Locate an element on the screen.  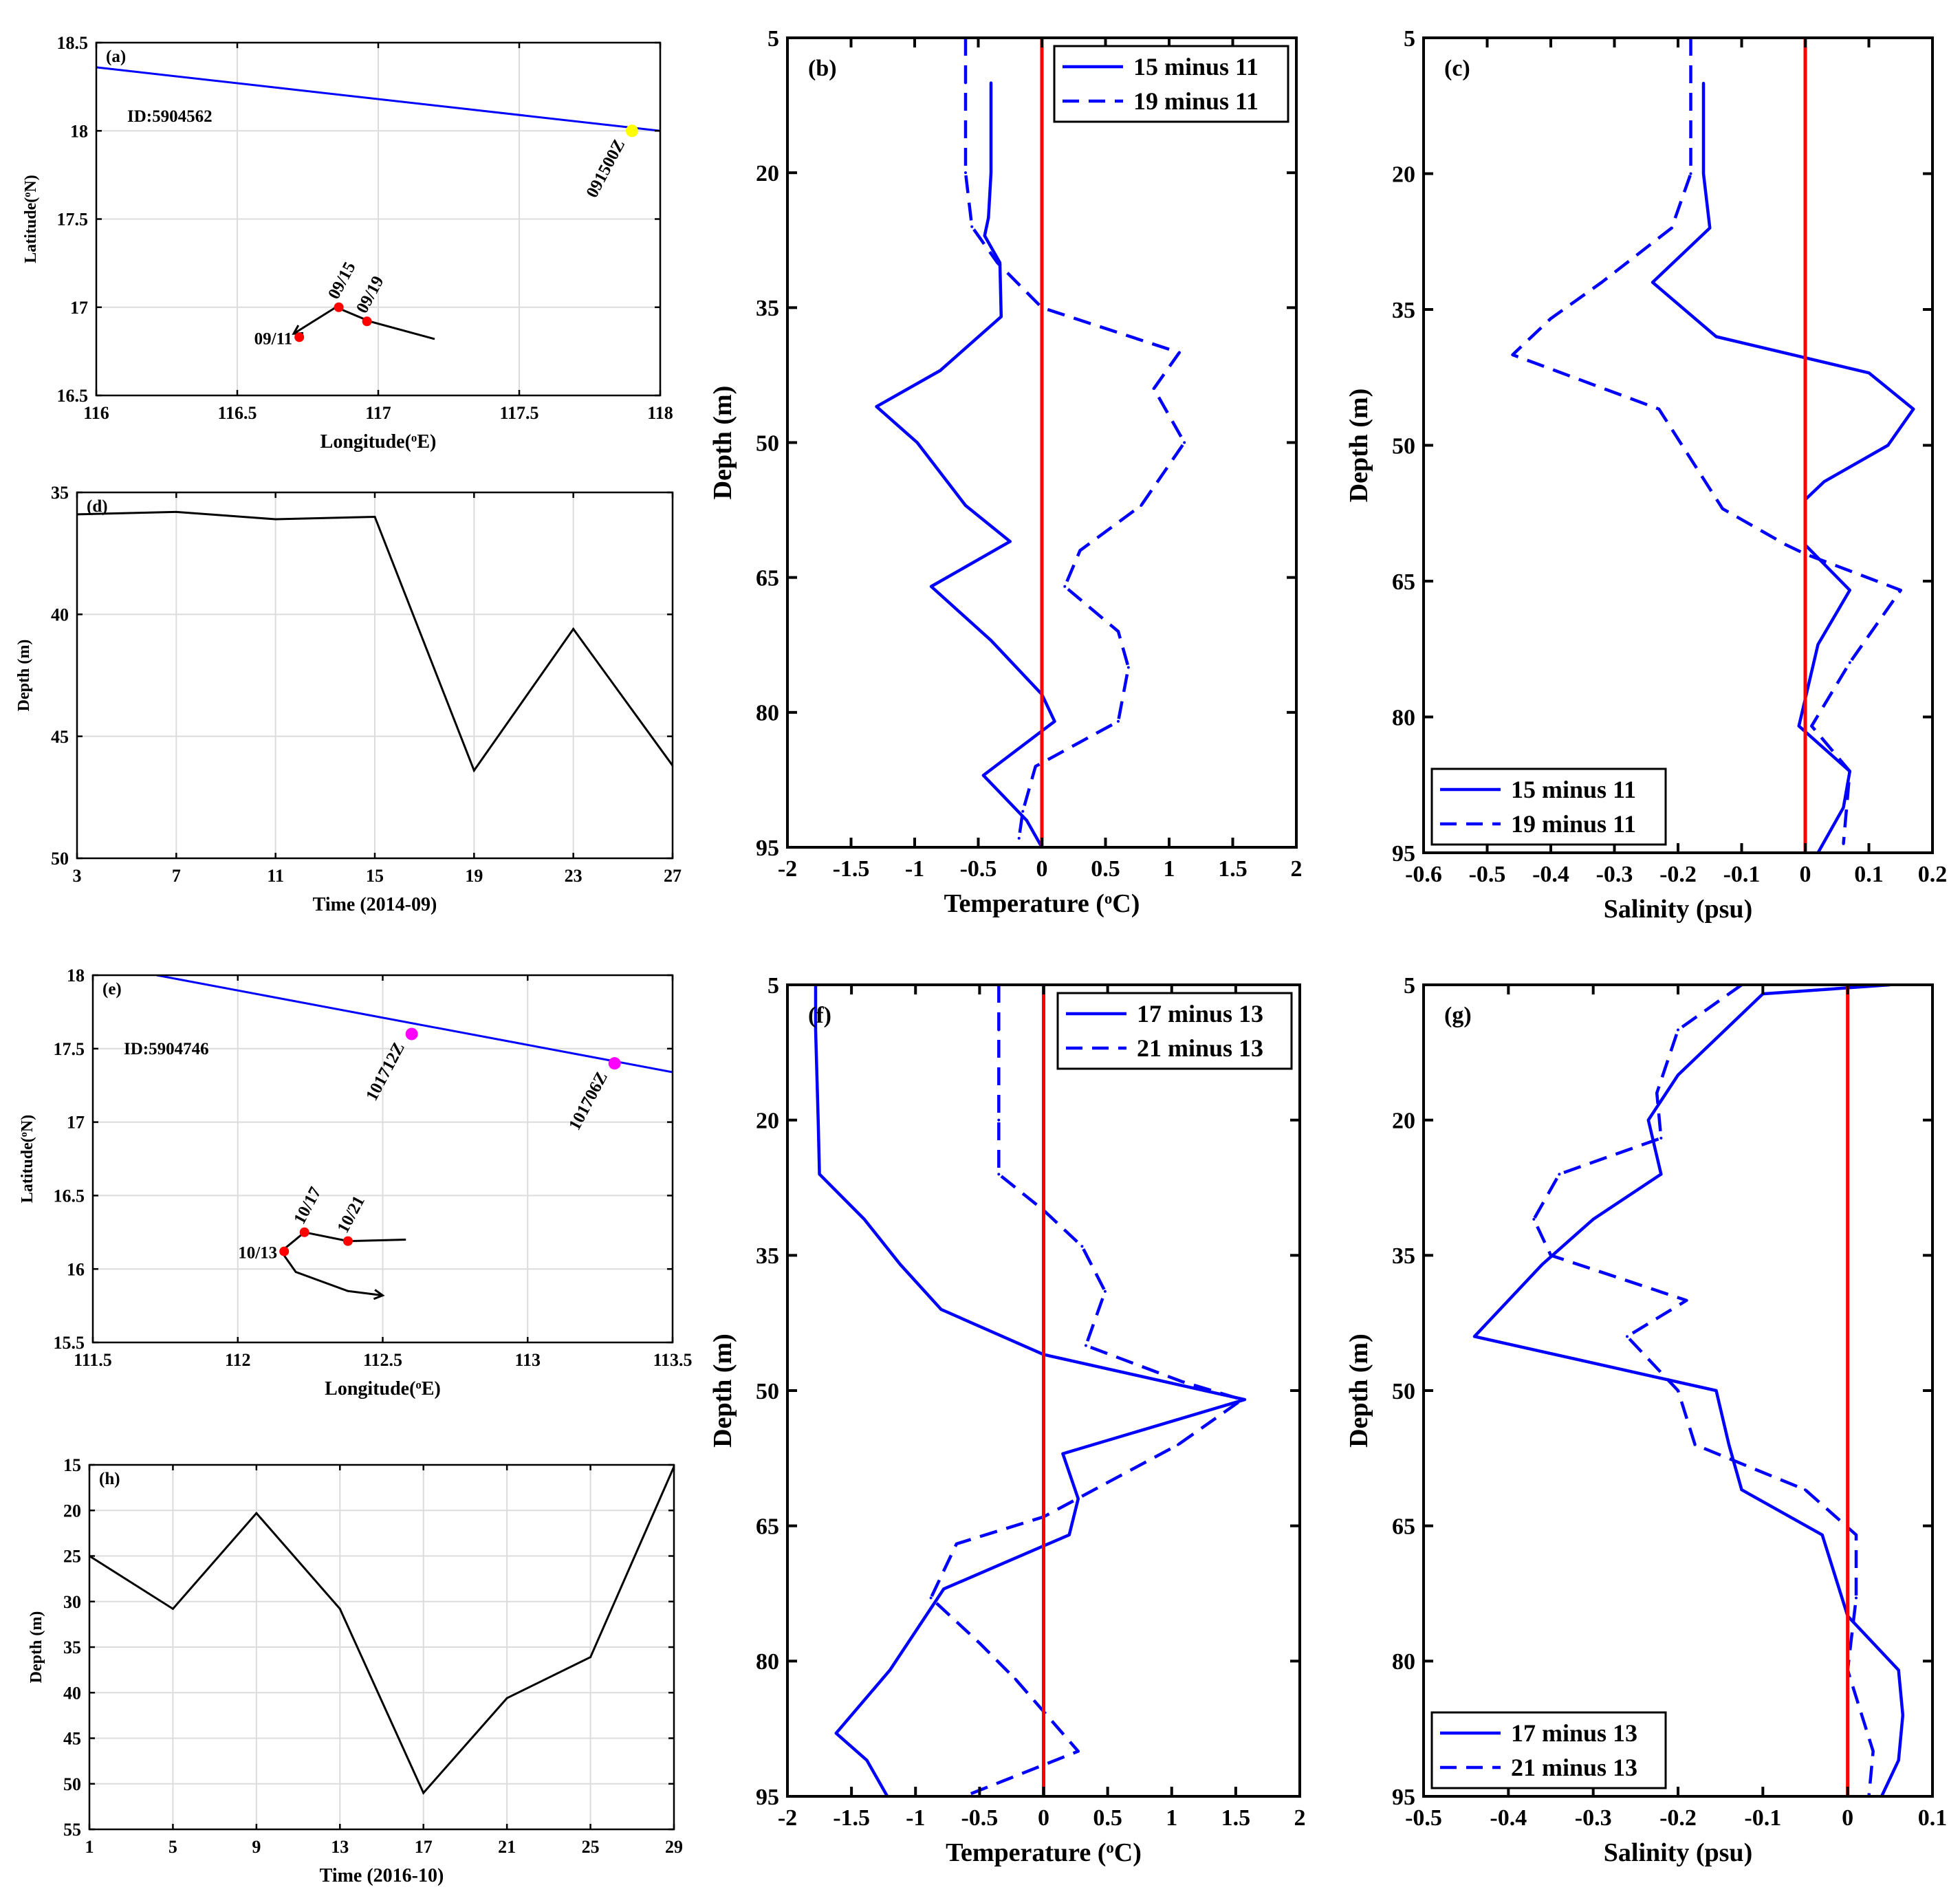
x-tick-label: -0.6 is located at coordinates (1424, 875).